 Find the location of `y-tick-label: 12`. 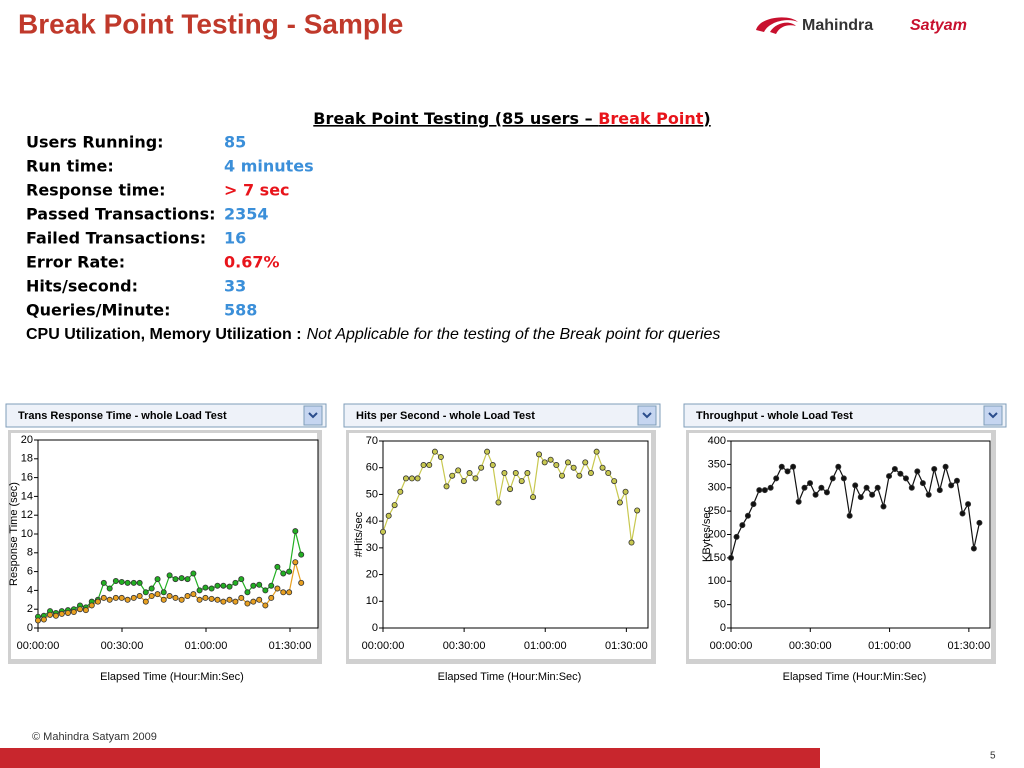

y-tick-label: 12 is located at coordinates (27, 515).